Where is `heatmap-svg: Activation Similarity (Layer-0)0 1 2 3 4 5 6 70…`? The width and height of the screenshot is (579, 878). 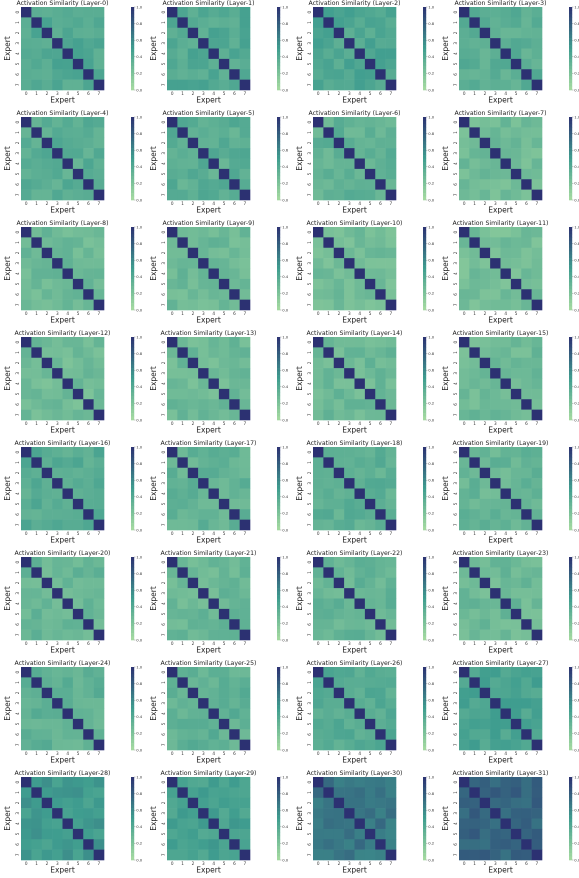 heatmap-svg: Activation Similarity (Layer-0)0 1 2 3 4 5 6 70… is located at coordinates (73, 52).